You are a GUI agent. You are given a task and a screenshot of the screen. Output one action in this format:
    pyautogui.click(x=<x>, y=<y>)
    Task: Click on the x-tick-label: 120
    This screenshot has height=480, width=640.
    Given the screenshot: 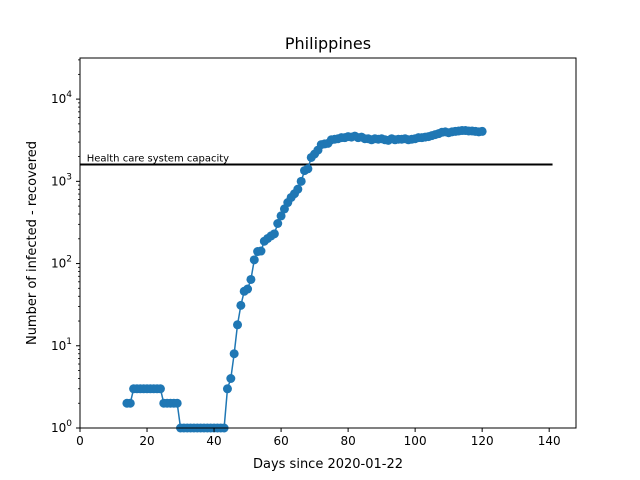 What is the action you would take?
    pyautogui.click(x=482, y=441)
    